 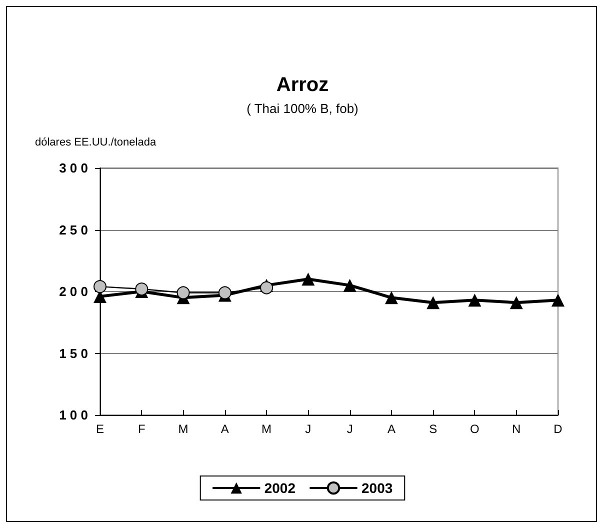 I want to click on x-tick-label: S, so click(x=433, y=429).